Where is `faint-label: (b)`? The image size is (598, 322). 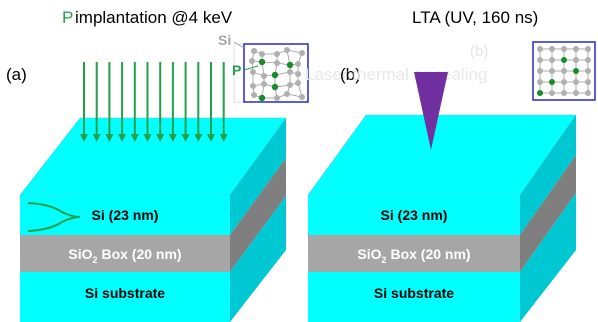 faint-label: (b) is located at coordinates (479, 51).